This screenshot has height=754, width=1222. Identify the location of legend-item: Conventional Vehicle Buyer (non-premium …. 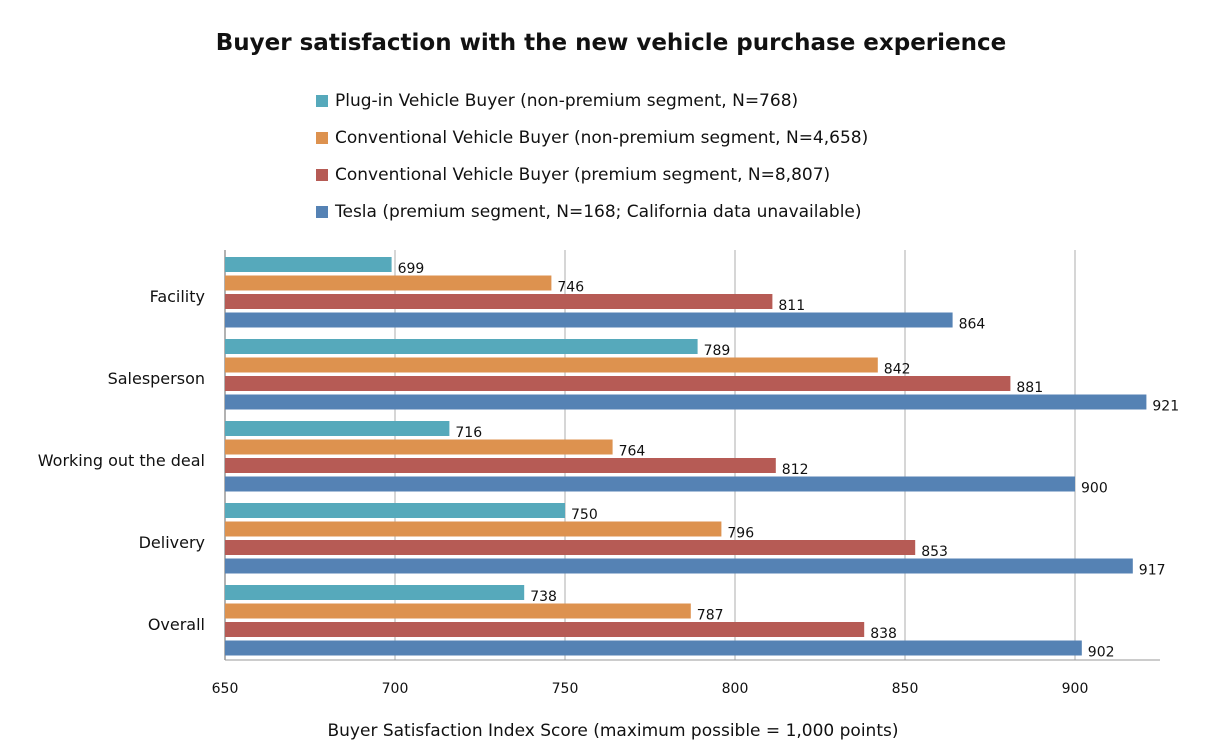
(592, 138).